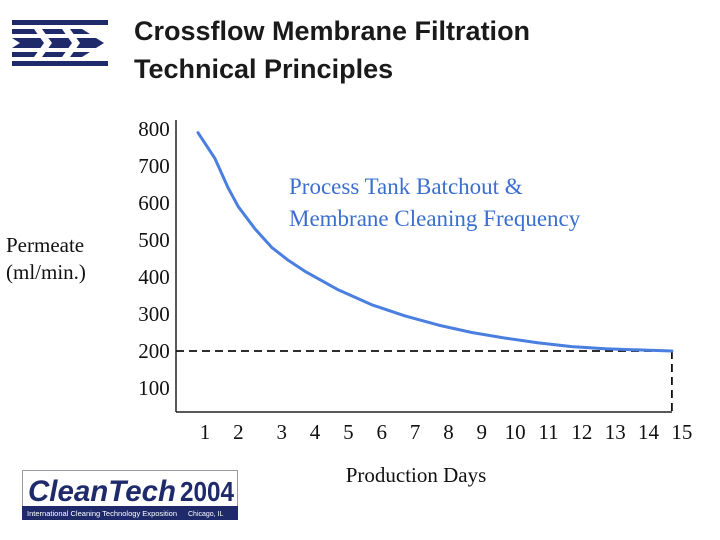 This screenshot has height=540, width=720. Describe the element at coordinates (102, 491) in the screenshot. I see `logo-brand-text: CleanTech` at that location.